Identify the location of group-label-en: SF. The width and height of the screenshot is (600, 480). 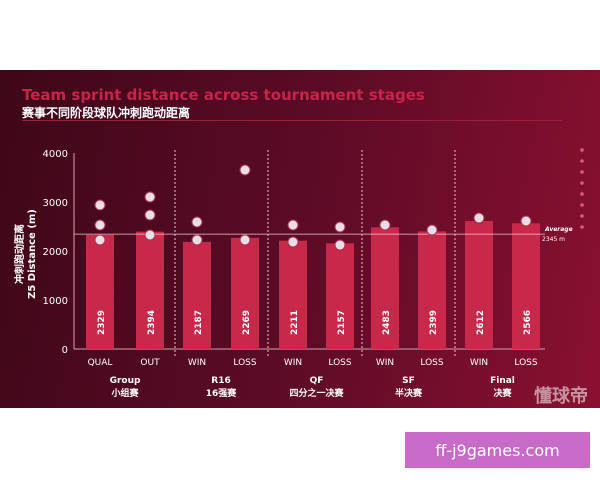
(408, 381).